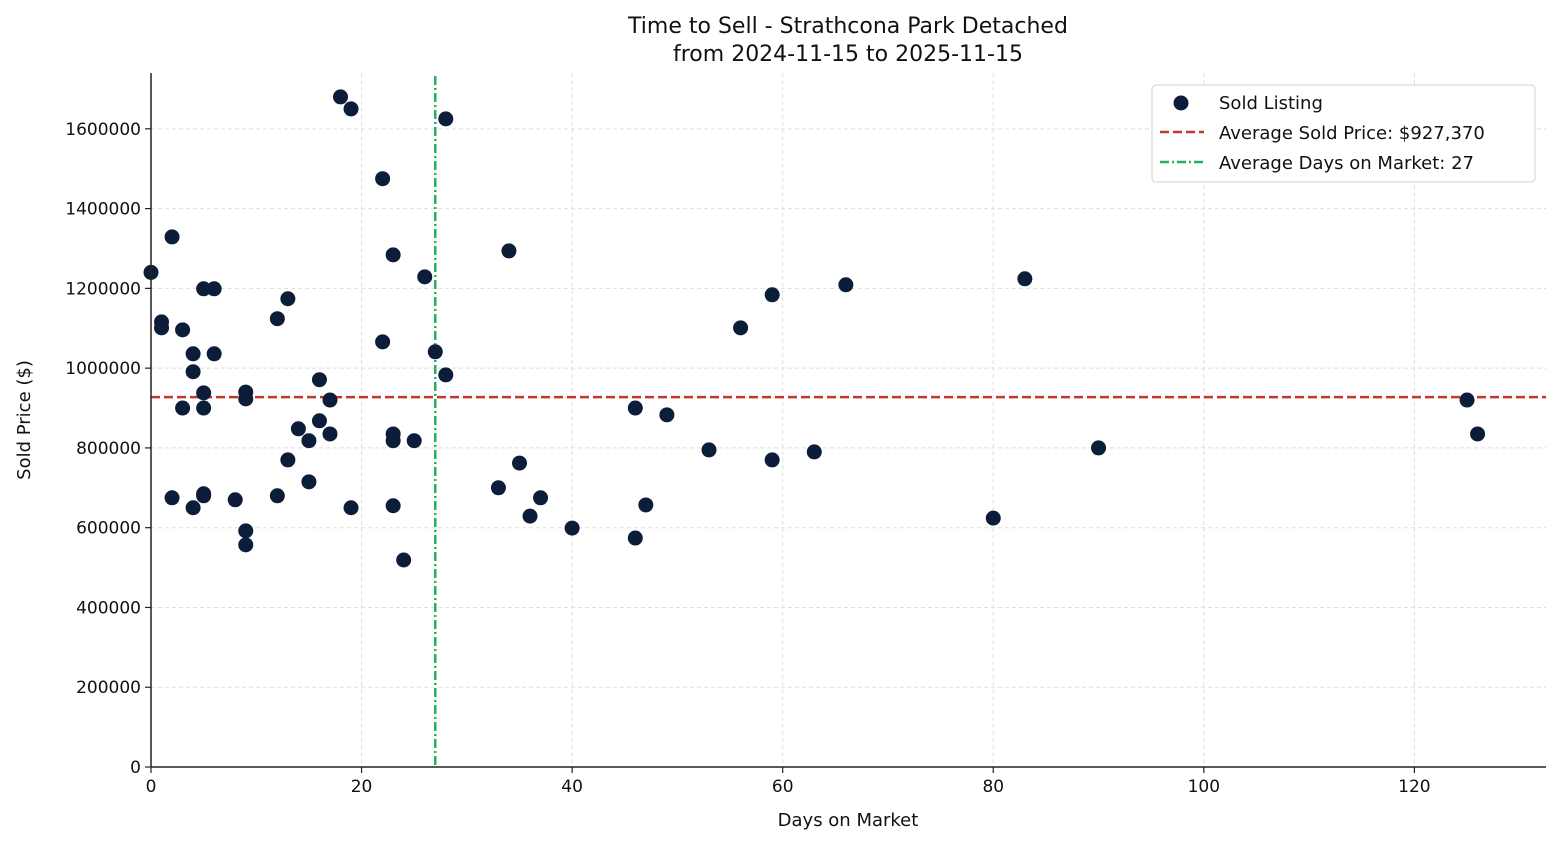 Image resolution: width=1560 pixels, height=845 pixels. What do you see at coordinates (108, 688) in the screenshot?
I see `y-tick-label: 200000` at bounding box center [108, 688].